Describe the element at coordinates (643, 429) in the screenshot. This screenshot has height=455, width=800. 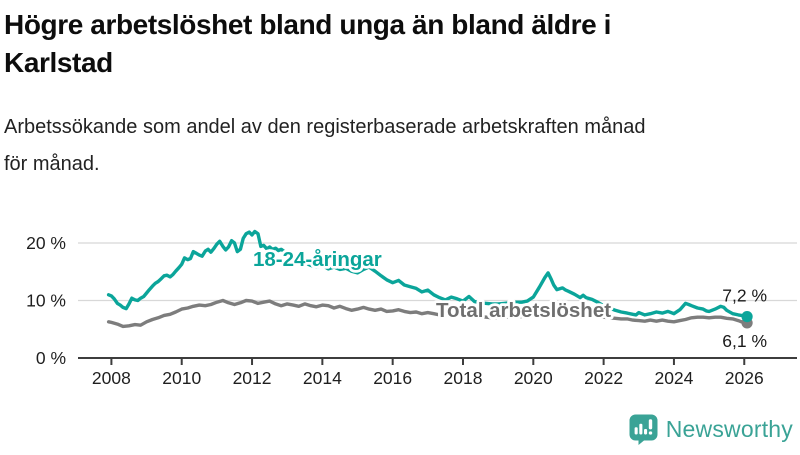
I see `bar-chart-speech-bubble-icon` at that location.